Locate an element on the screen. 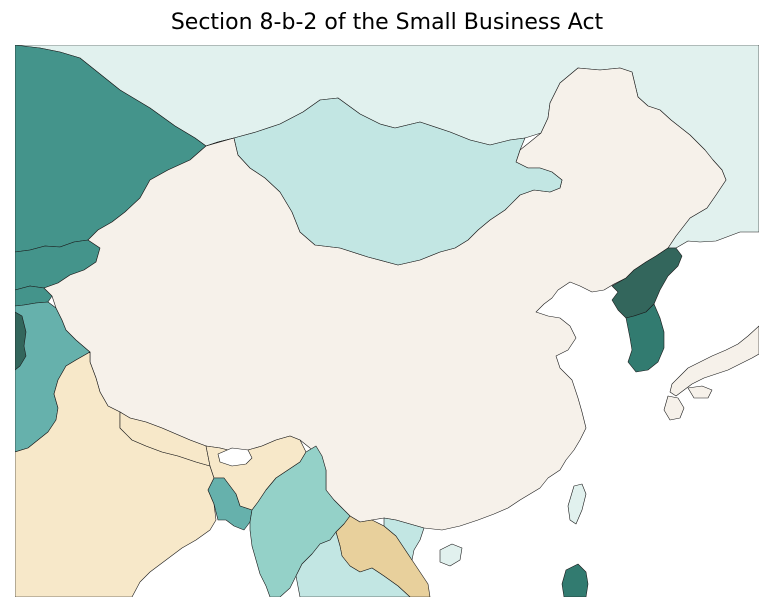  region-mongolia is located at coordinates (384, 181).